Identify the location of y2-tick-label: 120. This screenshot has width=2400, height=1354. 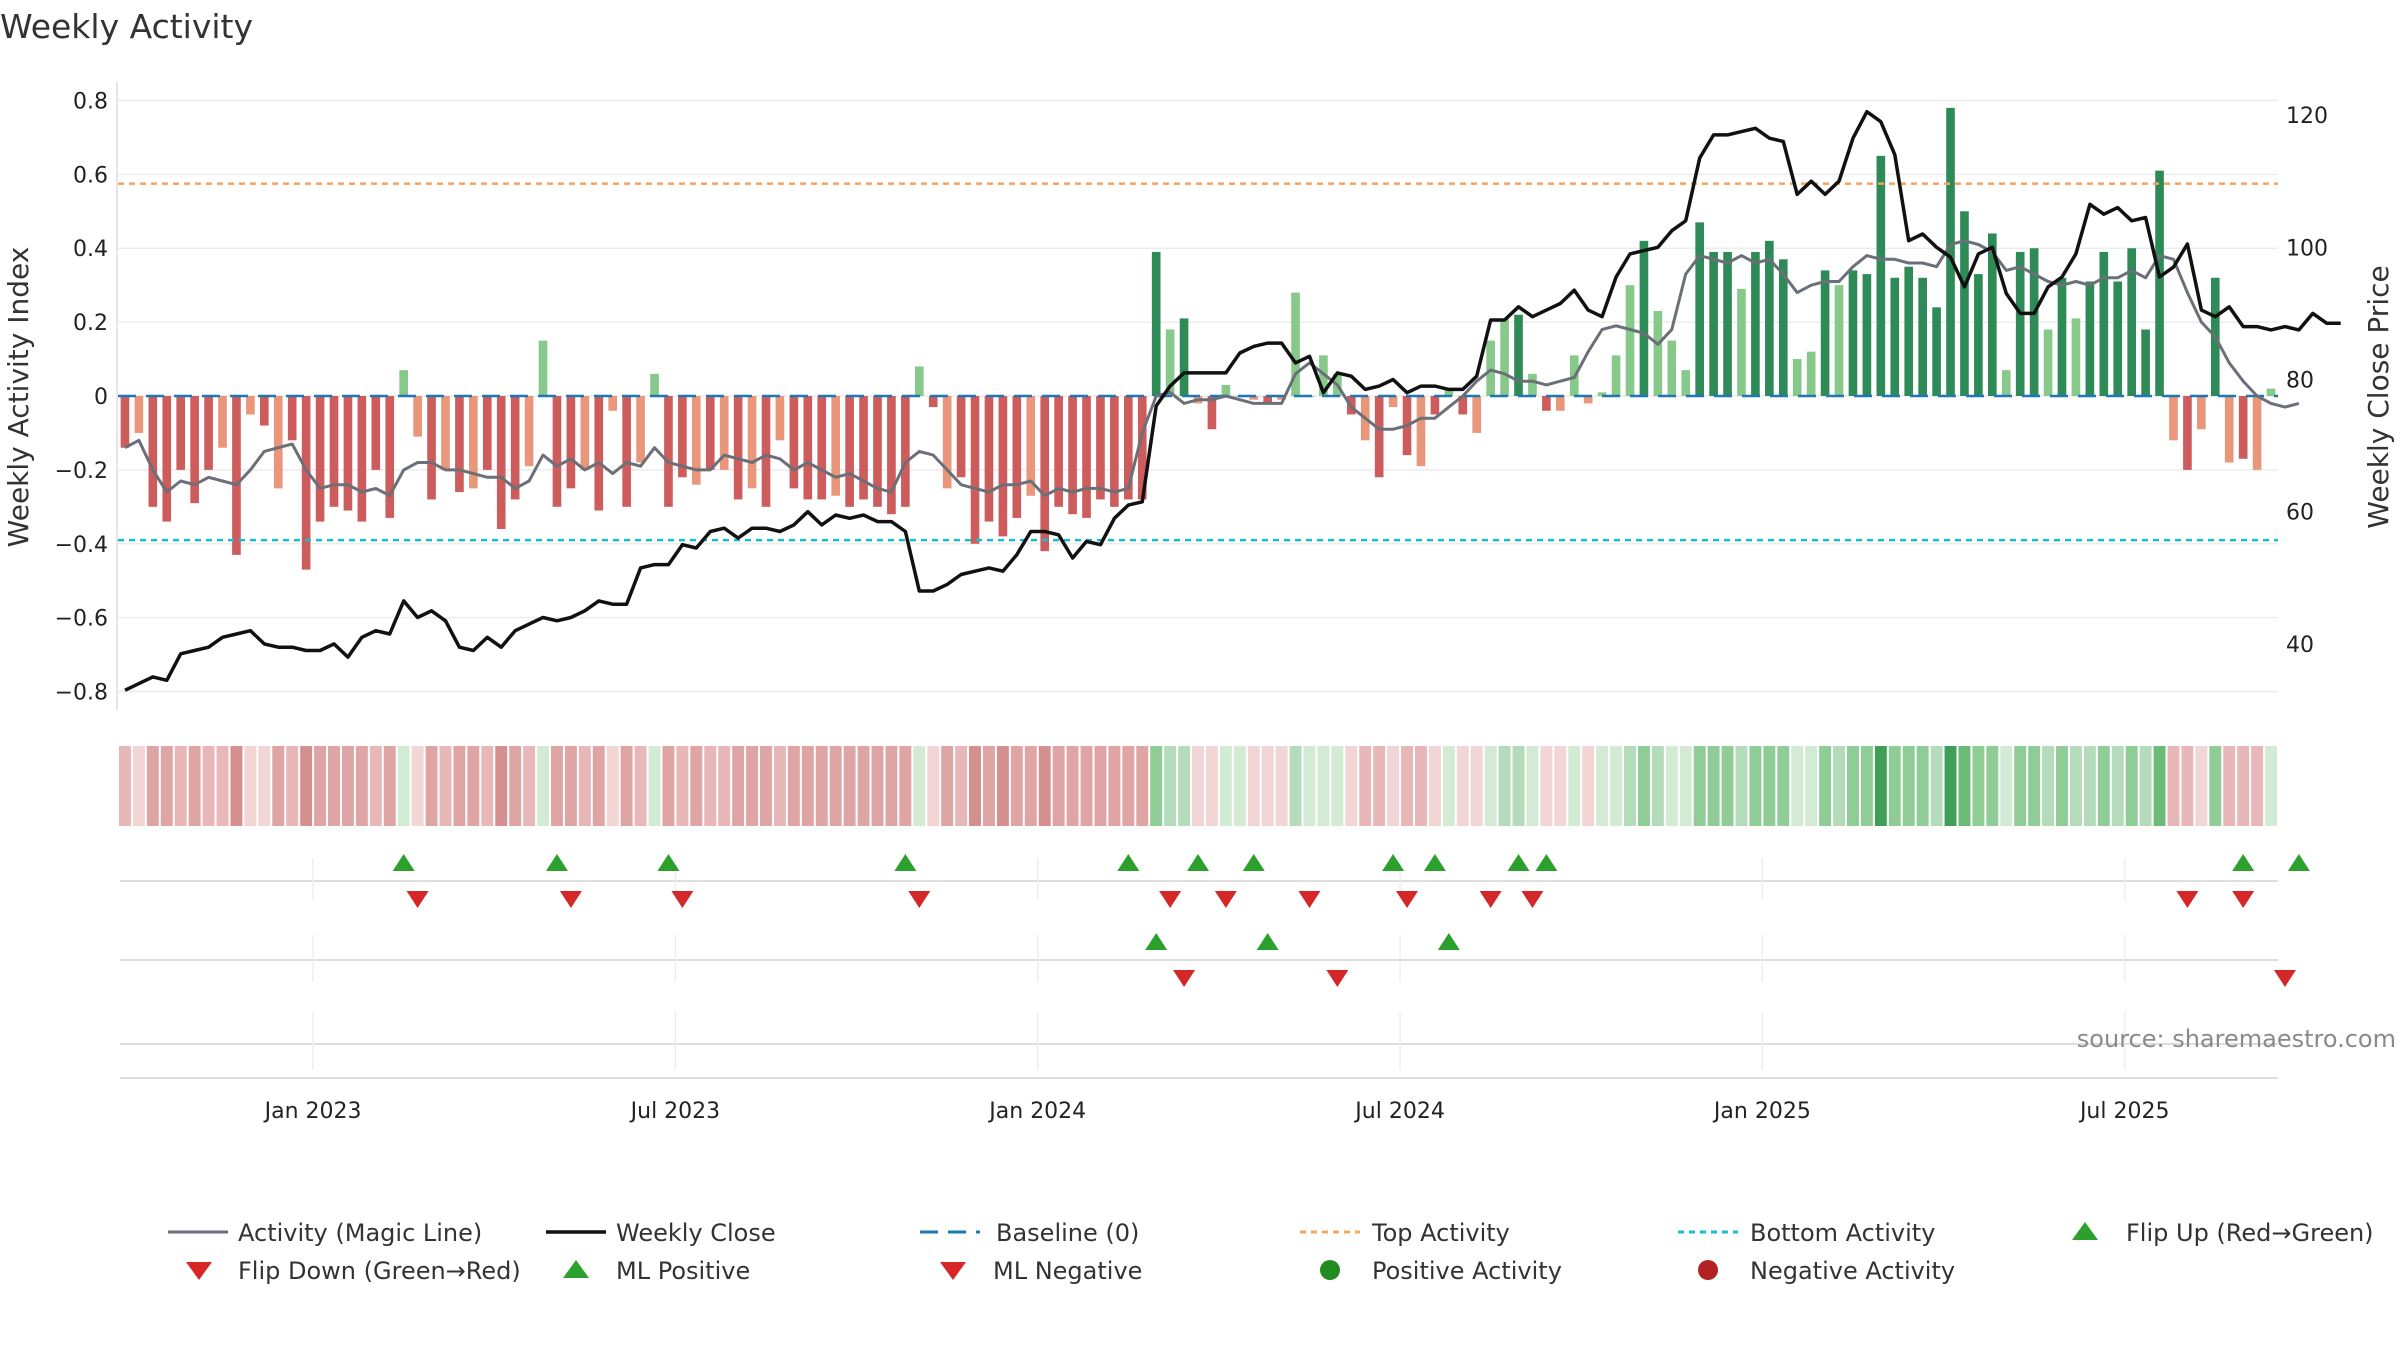
(2307, 116).